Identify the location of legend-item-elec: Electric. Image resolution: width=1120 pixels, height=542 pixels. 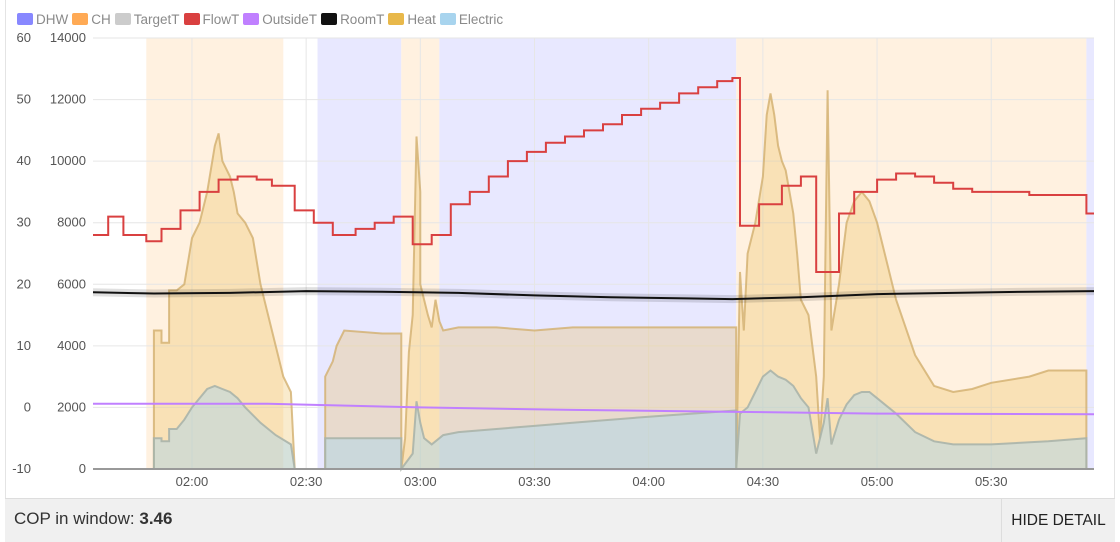
(471, 19).